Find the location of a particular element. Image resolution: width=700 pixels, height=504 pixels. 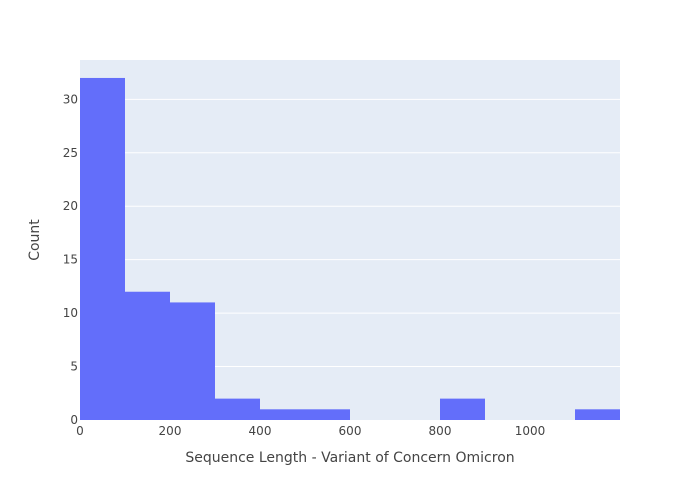

y-axis-ticks: 0 5 10 15 20 25 30 is located at coordinates (70, 259).